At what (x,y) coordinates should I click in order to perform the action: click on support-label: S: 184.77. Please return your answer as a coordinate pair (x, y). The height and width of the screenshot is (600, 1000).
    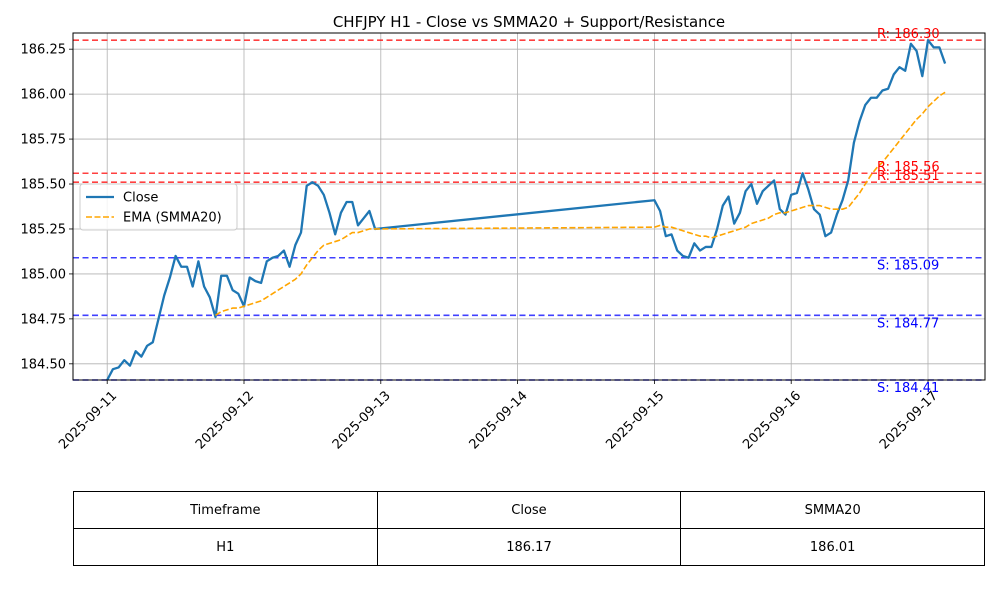
    Looking at the image, I should click on (908, 323).